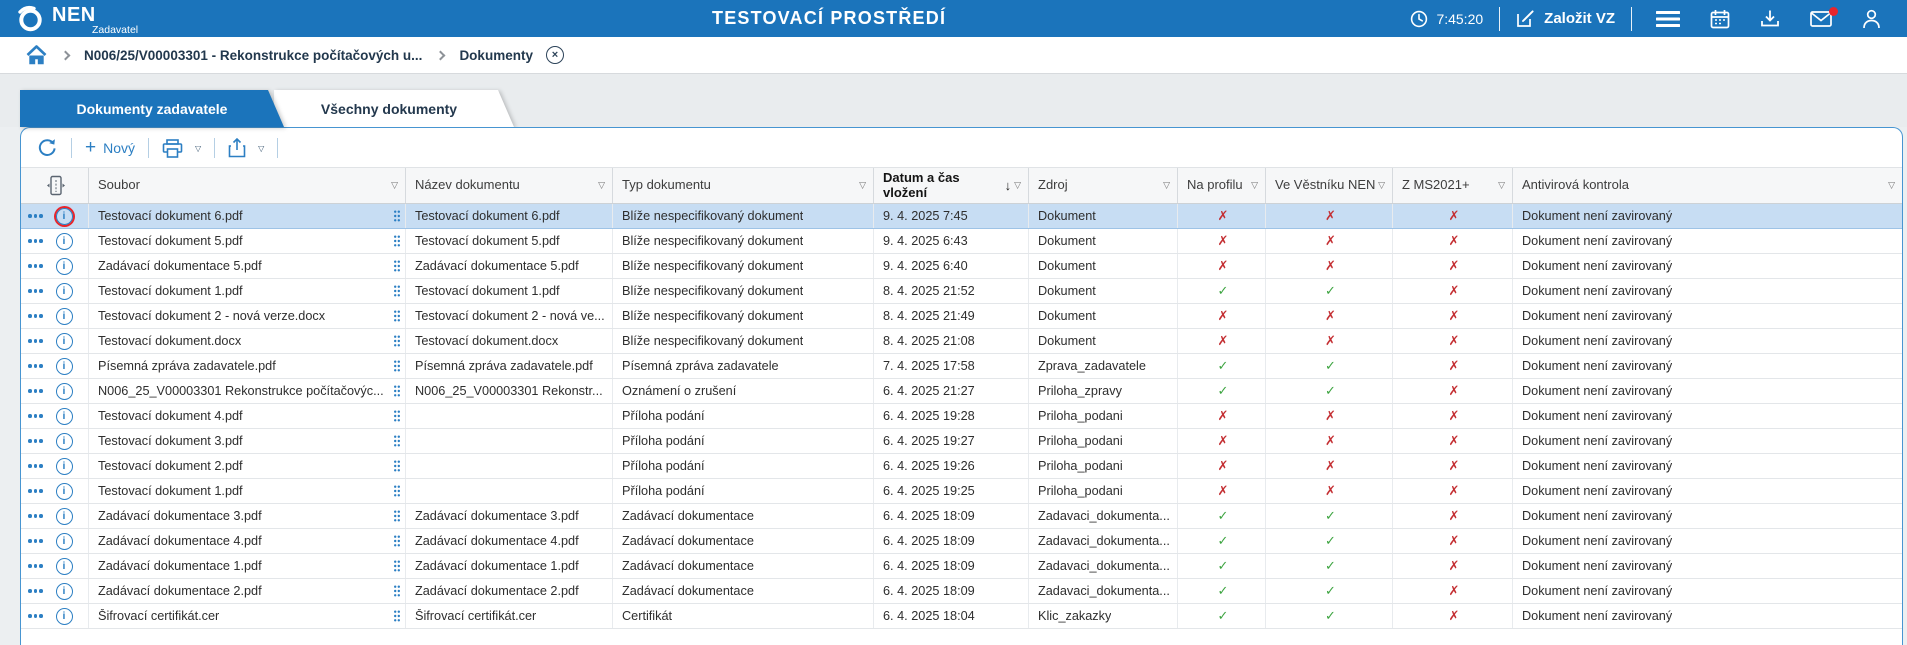 The height and width of the screenshot is (645, 1907). What do you see at coordinates (36, 55) in the screenshot?
I see `home-icon` at bounding box center [36, 55].